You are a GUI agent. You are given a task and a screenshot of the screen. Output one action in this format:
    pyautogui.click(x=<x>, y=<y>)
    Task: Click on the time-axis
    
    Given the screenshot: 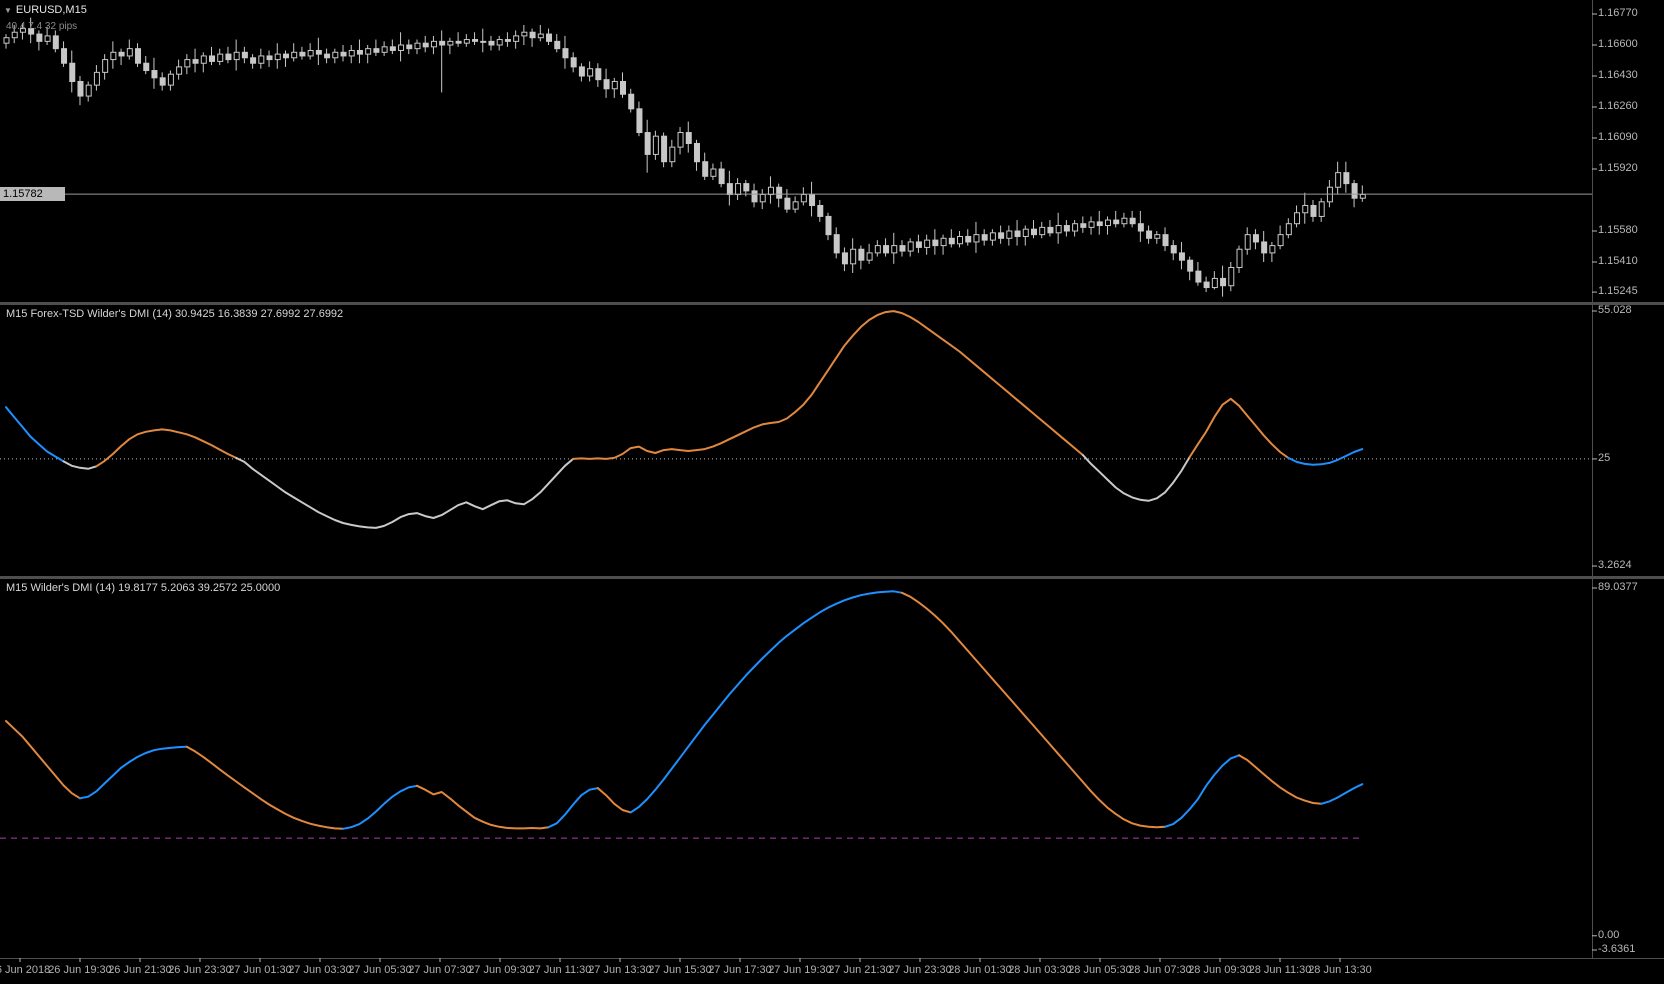 What is the action you would take?
    pyautogui.click(x=832, y=971)
    